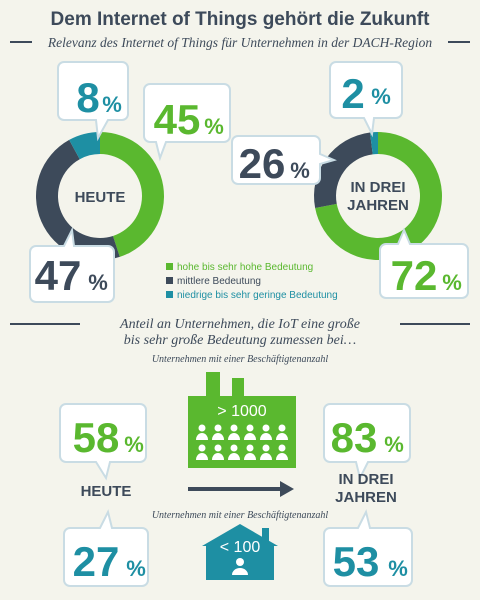 This screenshot has height=600, width=480. I want to click on donut-future-slice-mid, so click(343, 170).